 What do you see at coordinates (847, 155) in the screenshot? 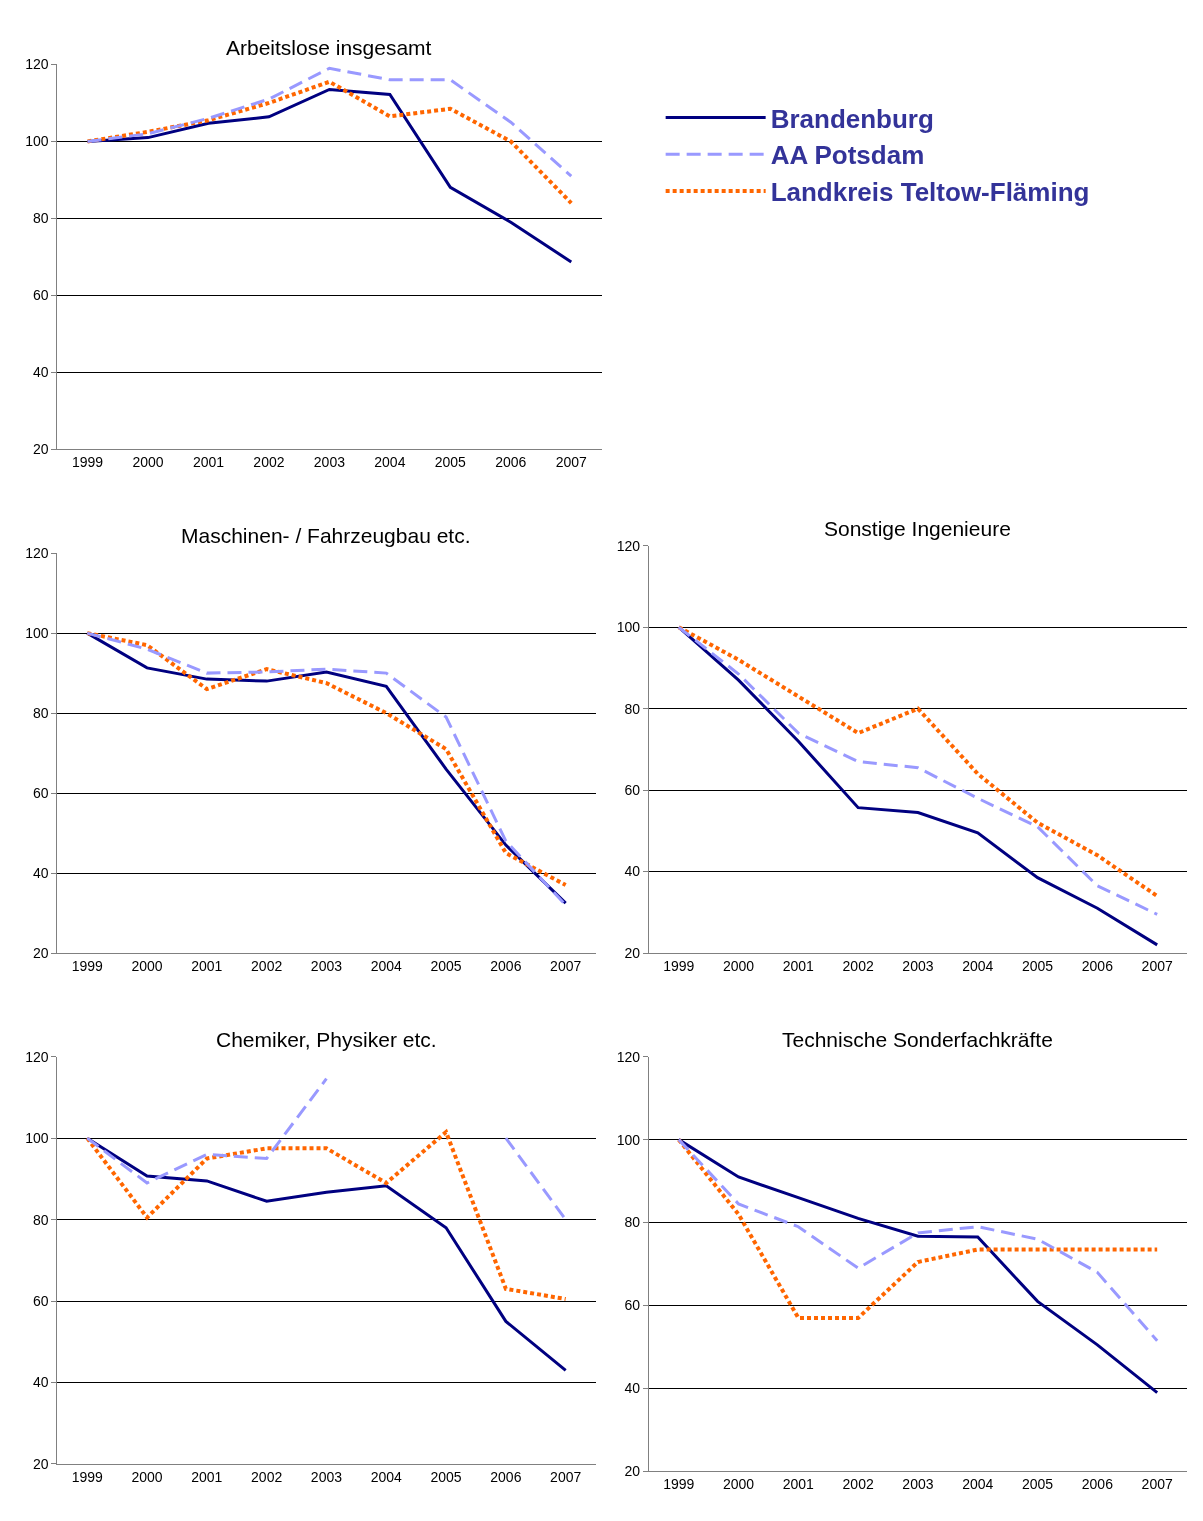
I see `legend-label: AA Potsdam` at bounding box center [847, 155].